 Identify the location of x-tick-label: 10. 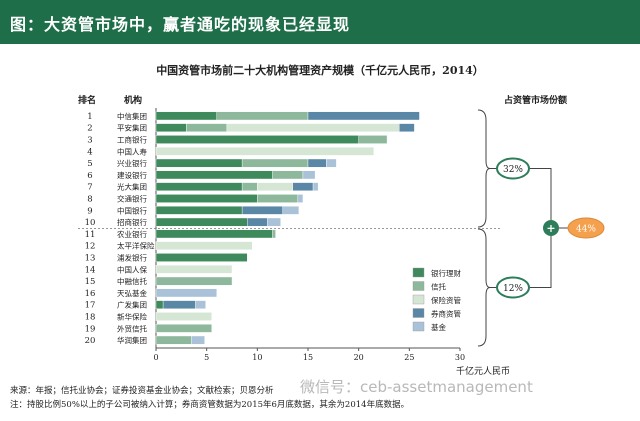
(257, 357).